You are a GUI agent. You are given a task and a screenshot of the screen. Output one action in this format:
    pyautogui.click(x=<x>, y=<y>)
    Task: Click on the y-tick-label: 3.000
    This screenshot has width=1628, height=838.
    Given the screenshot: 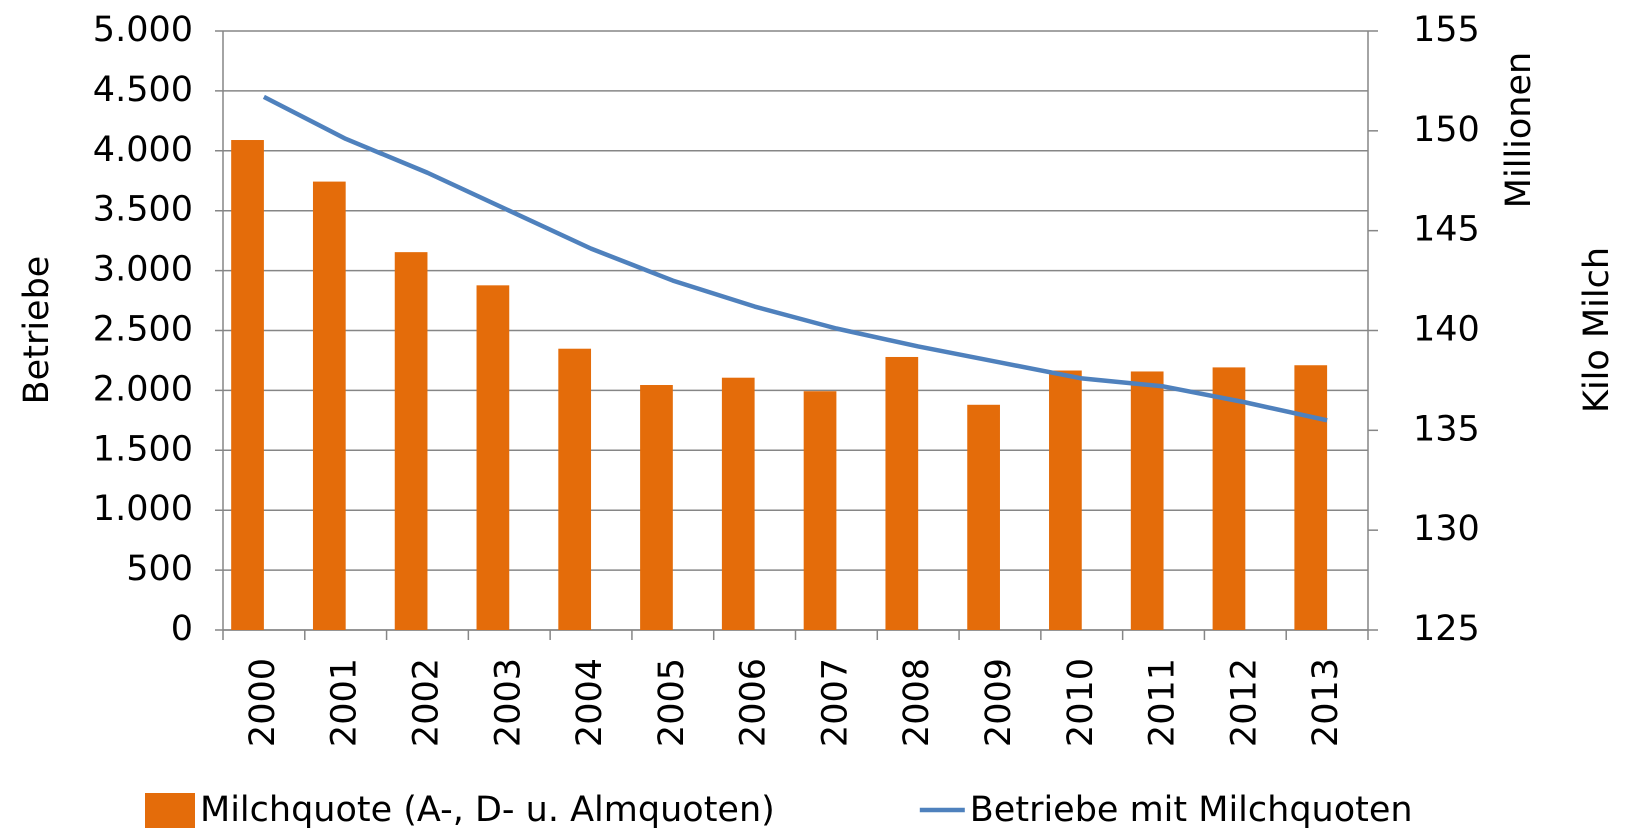 What is the action you would take?
    pyautogui.click(x=143, y=270)
    